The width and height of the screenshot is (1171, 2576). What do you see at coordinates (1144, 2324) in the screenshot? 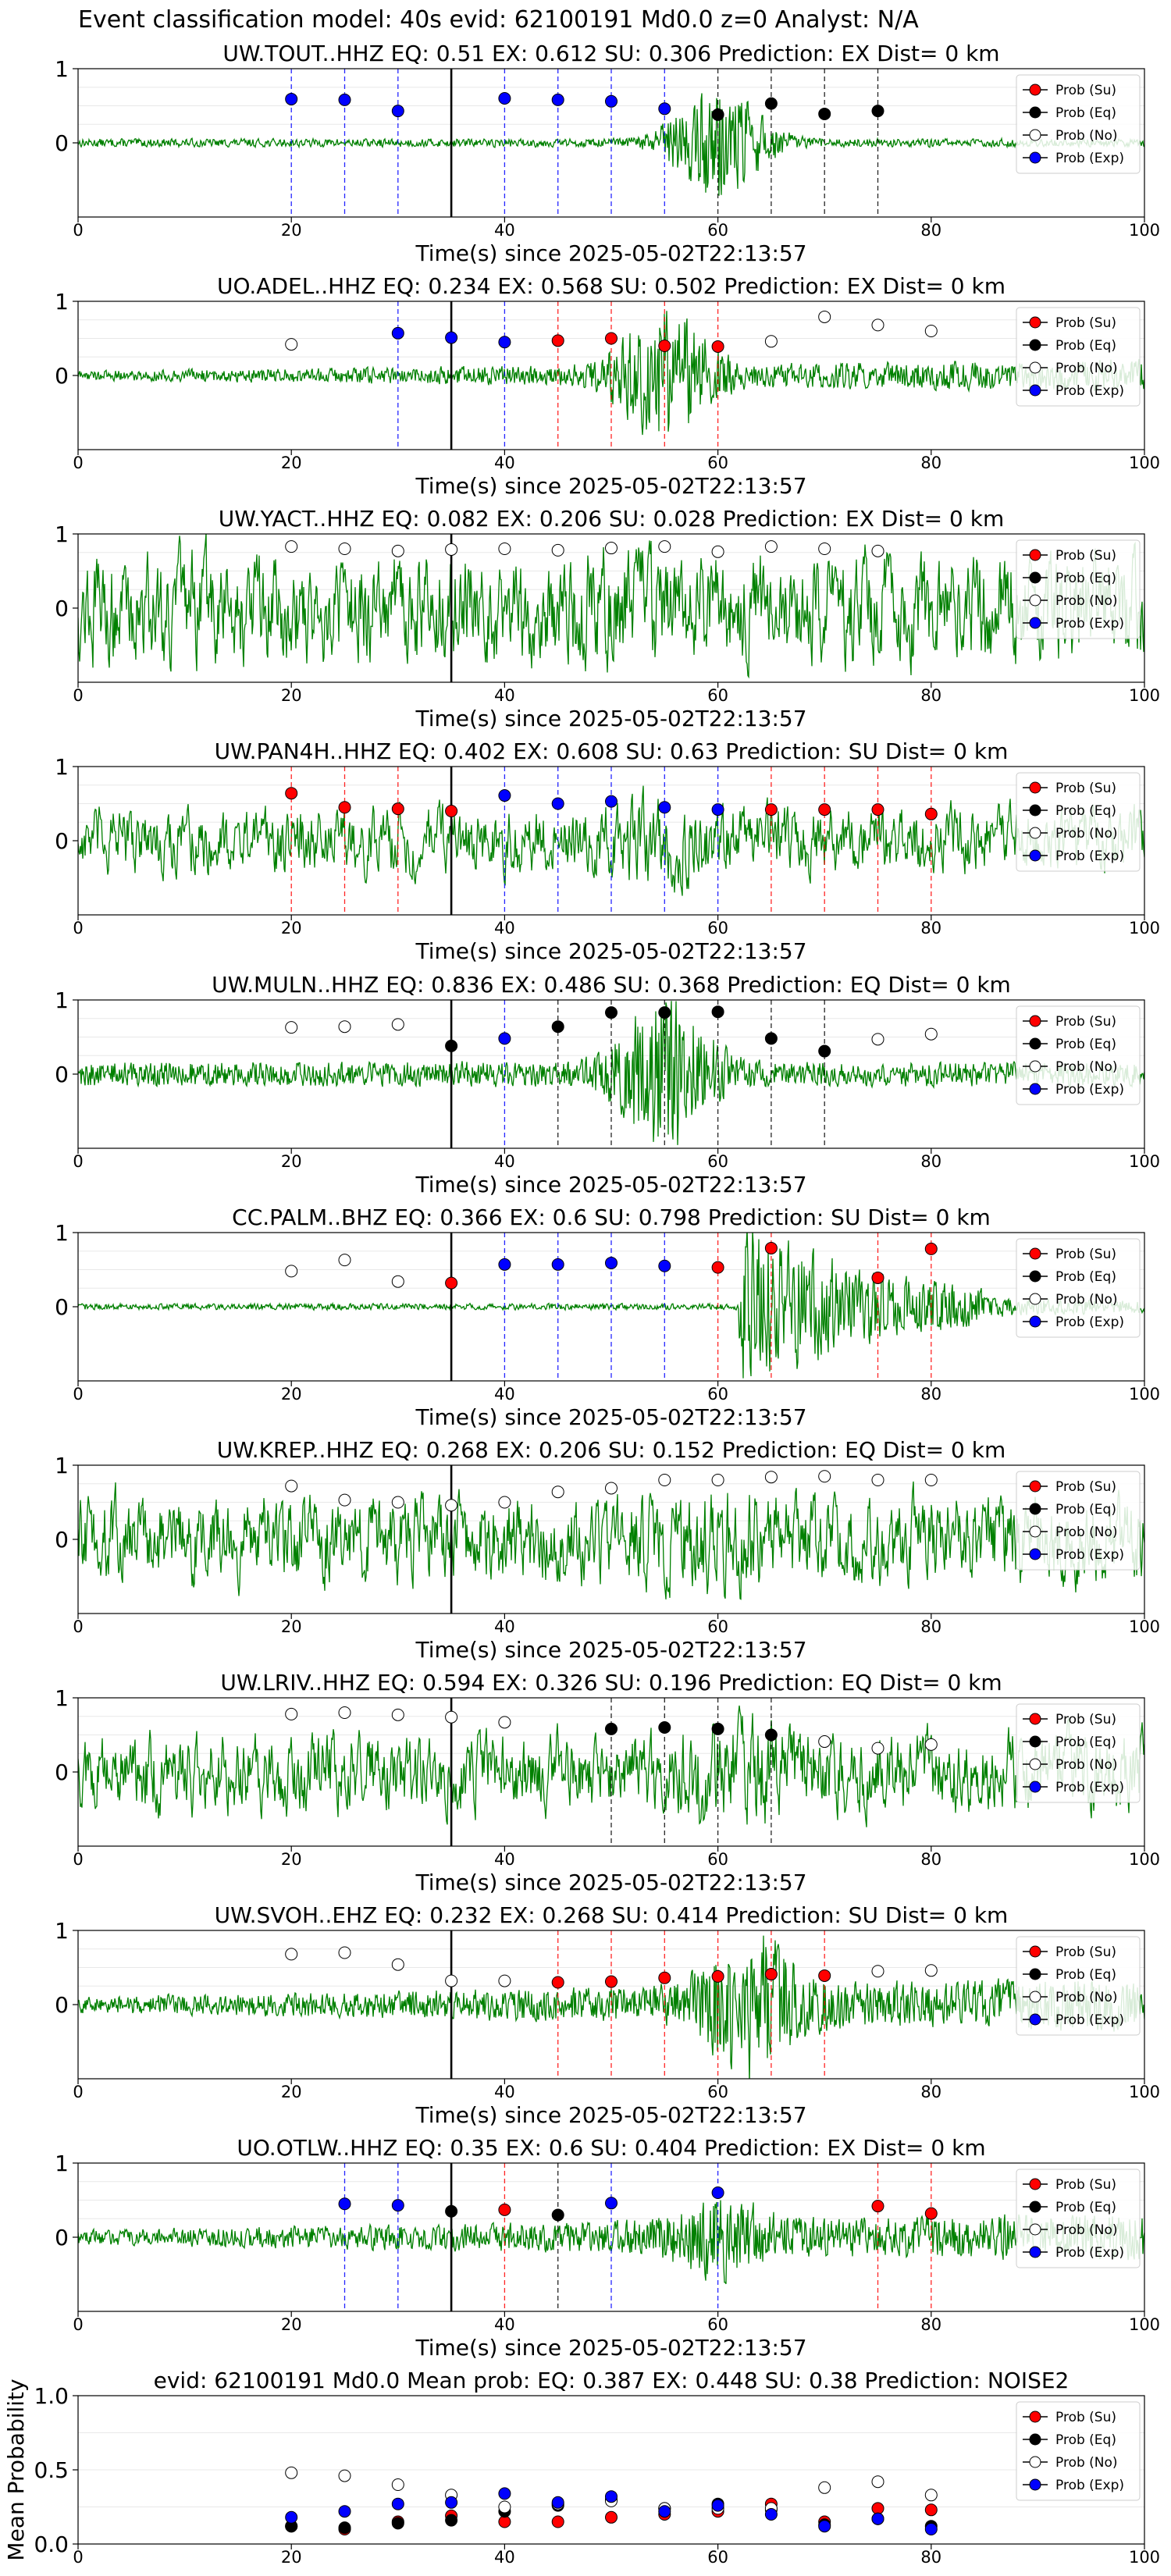
I see `x-tick-label: 100` at bounding box center [1144, 2324].